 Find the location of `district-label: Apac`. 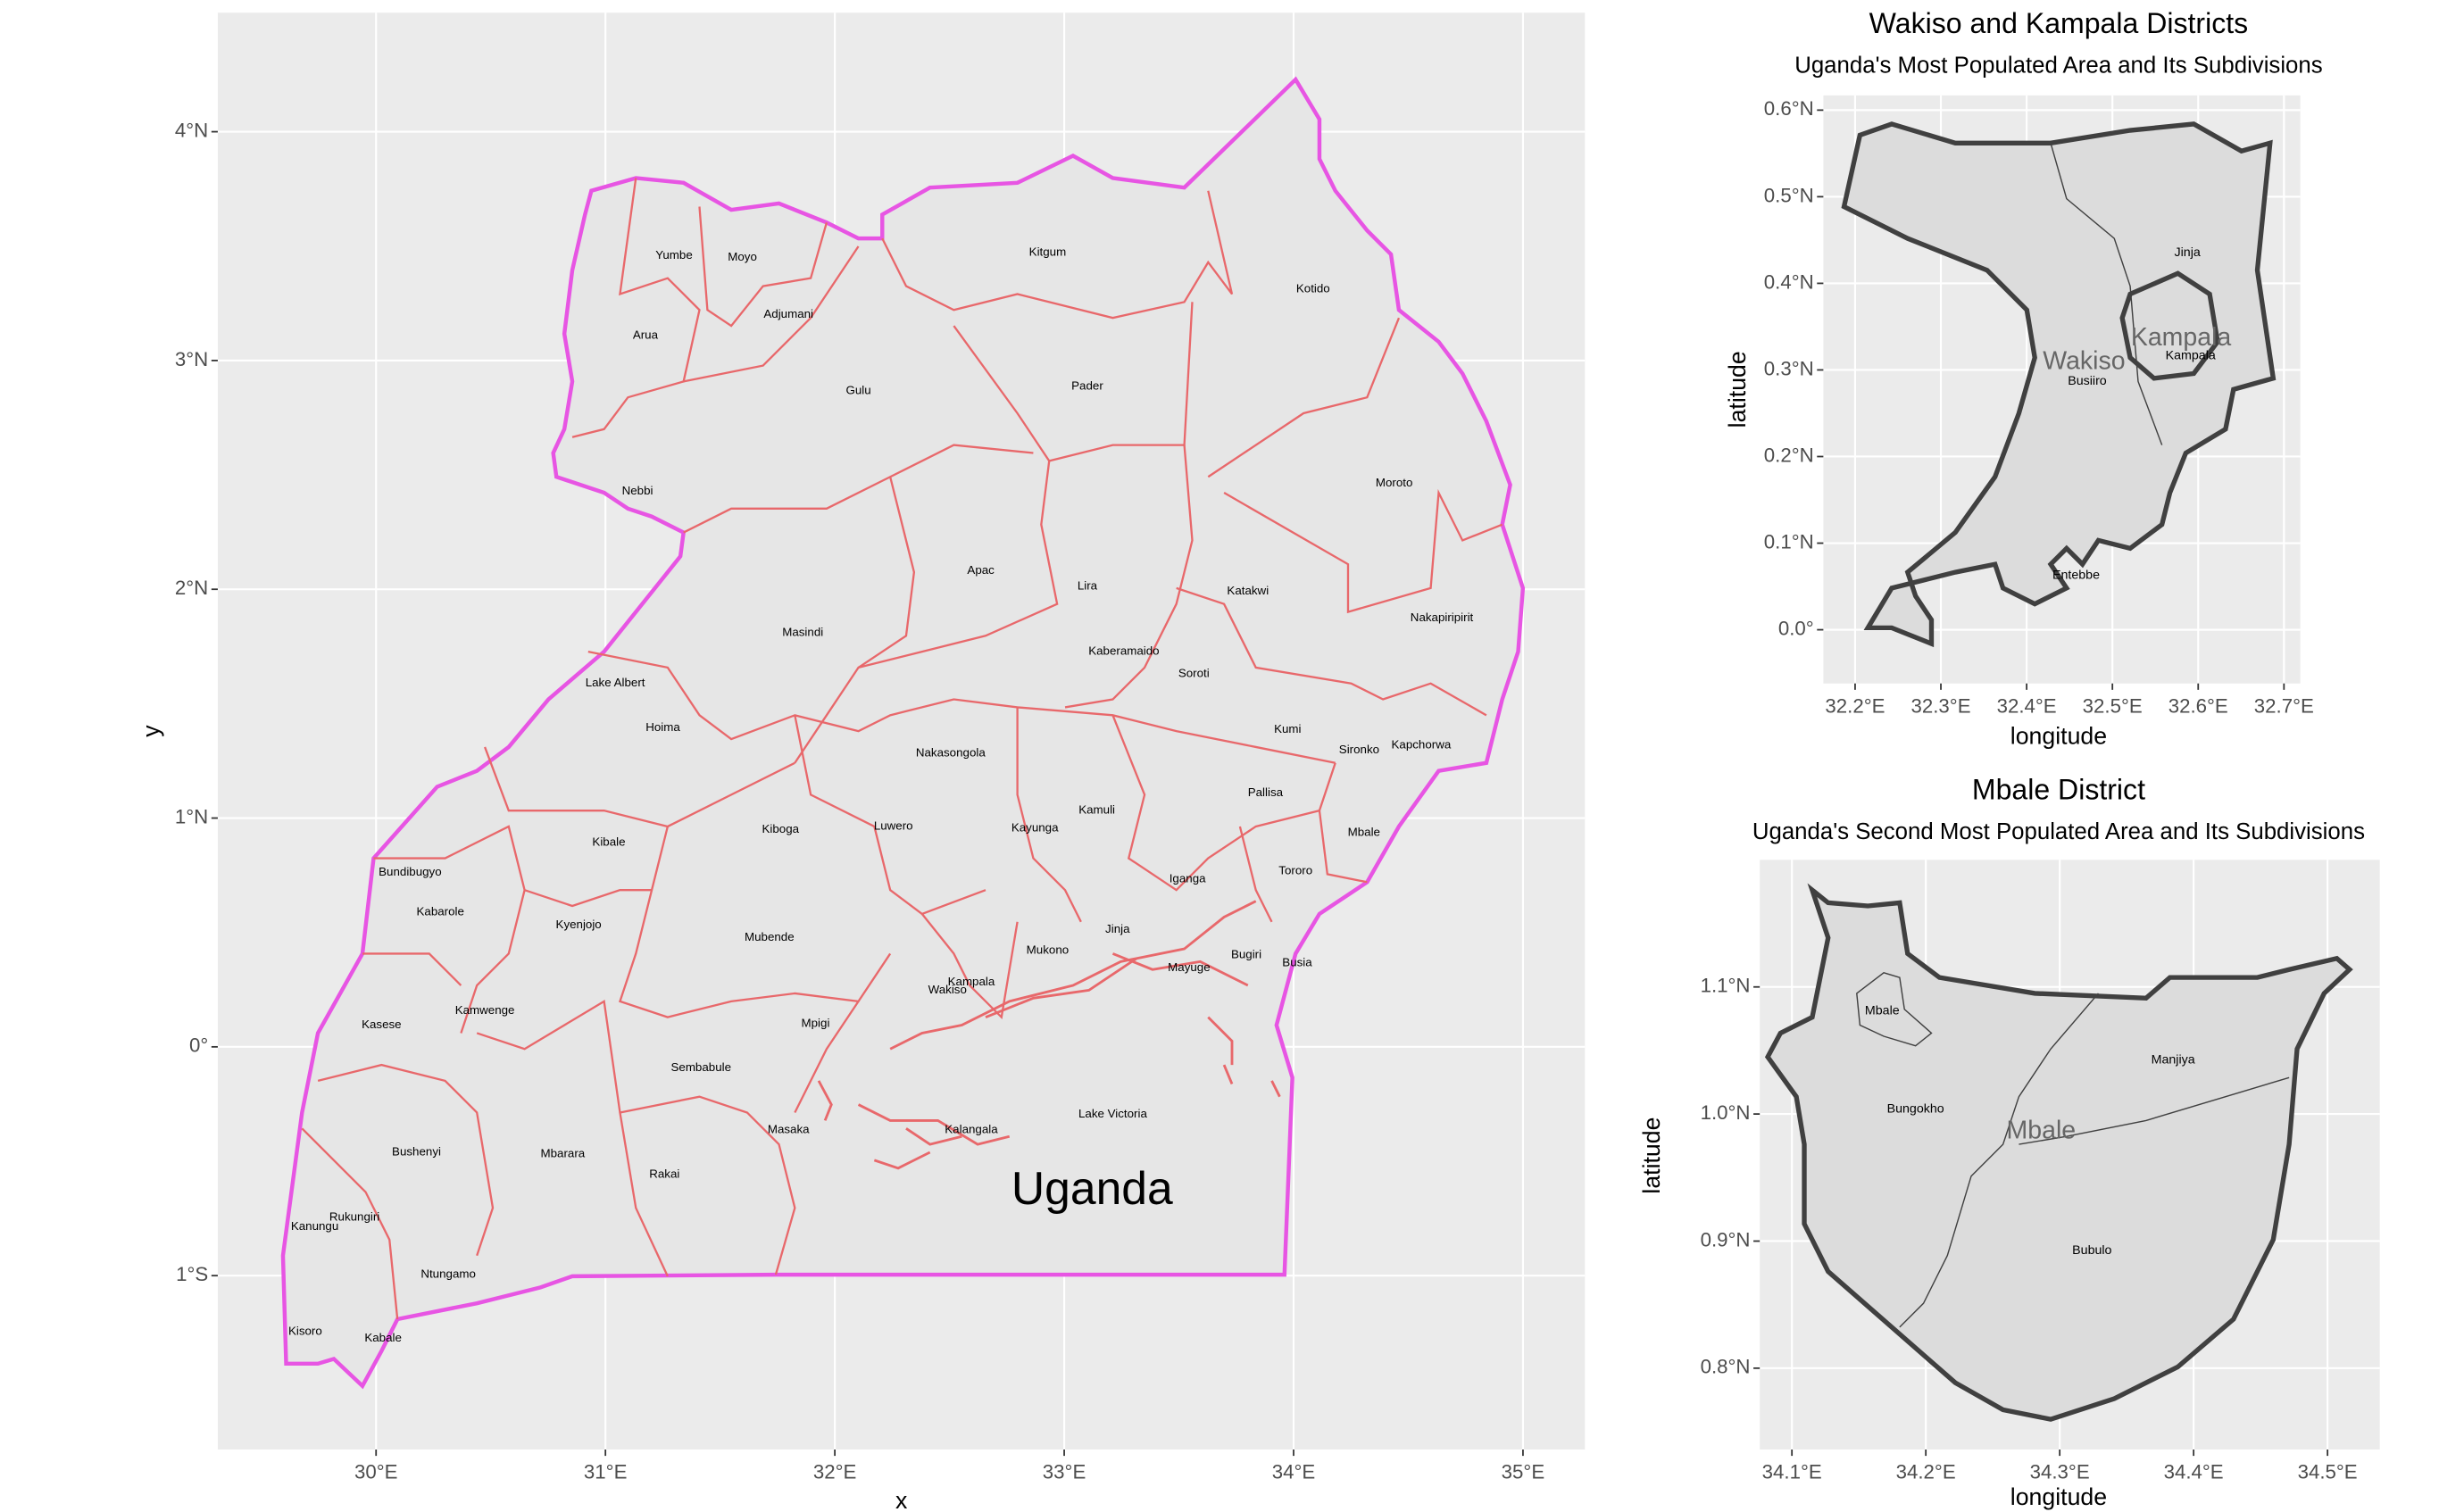

district-label: Apac is located at coordinates (981, 570).